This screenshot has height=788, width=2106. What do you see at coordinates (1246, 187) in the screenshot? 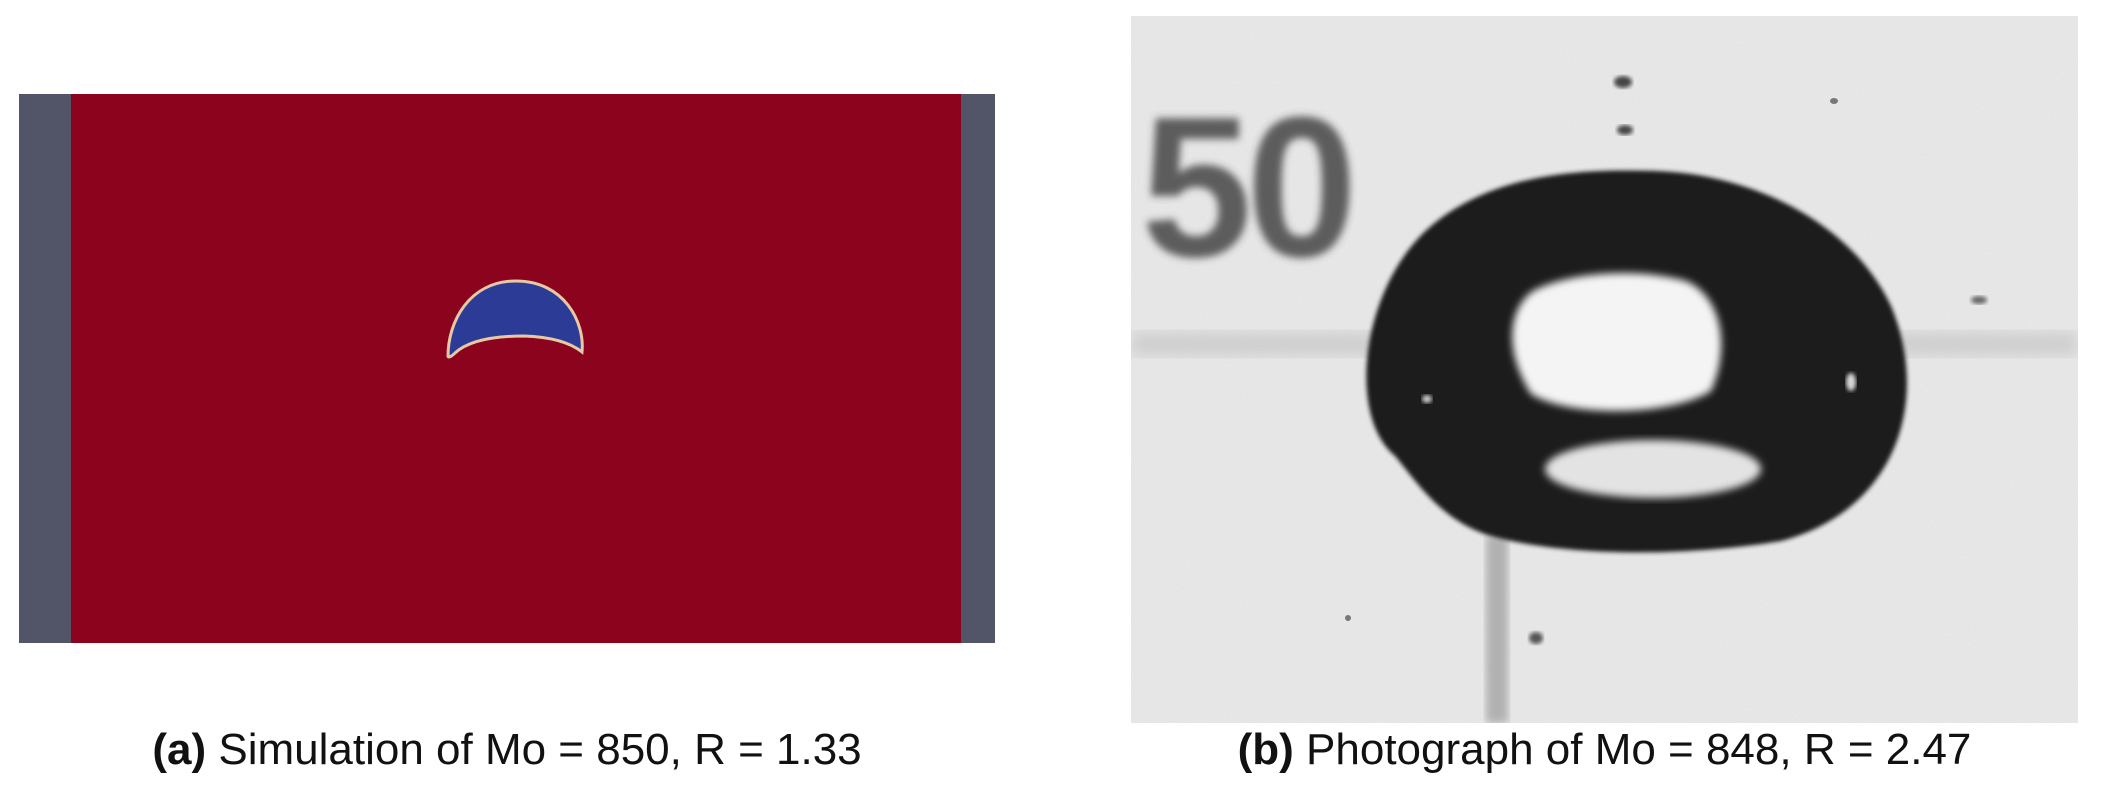
I see `photo-scale-label: 50` at bounding box center [1246, 187].